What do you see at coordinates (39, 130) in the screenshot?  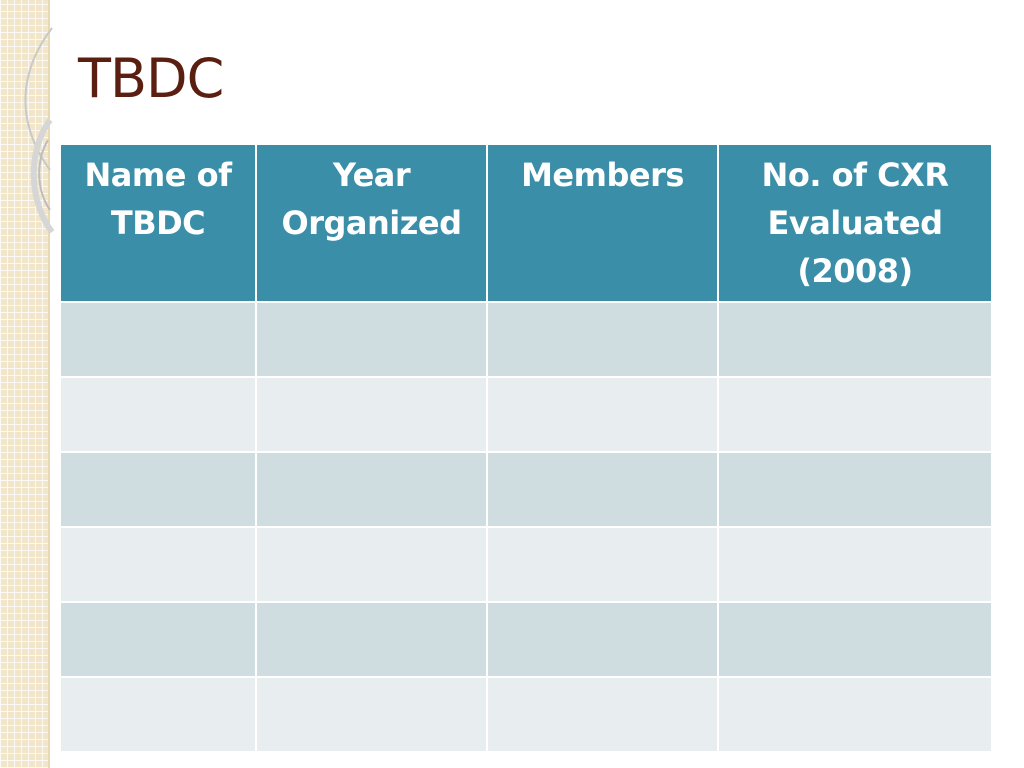 I see `decorative-arcs` at bounding box center [39, 130].